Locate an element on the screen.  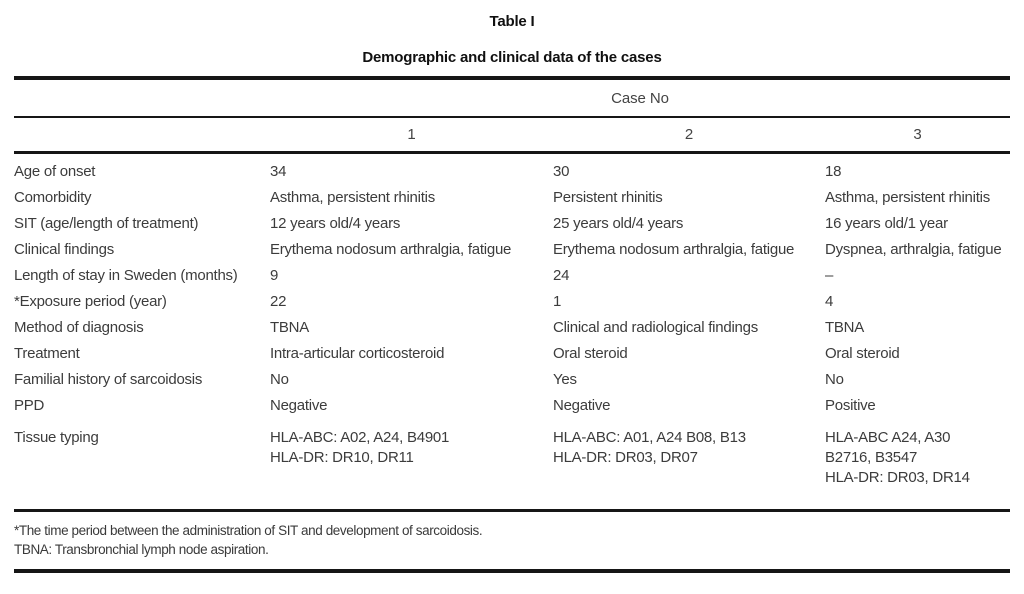
case2-value: Yes is located at coordinates (565, 379).